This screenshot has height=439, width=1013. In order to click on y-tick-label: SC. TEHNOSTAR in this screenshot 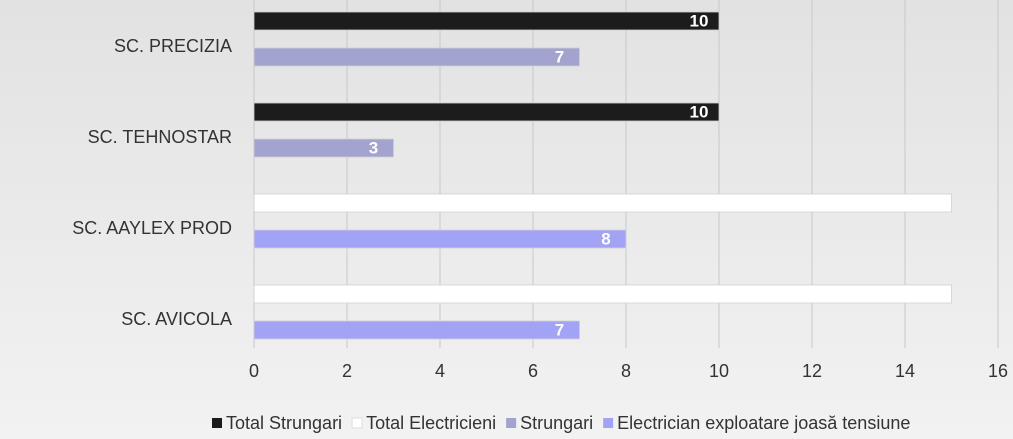, I will do `click(160, 137)`.